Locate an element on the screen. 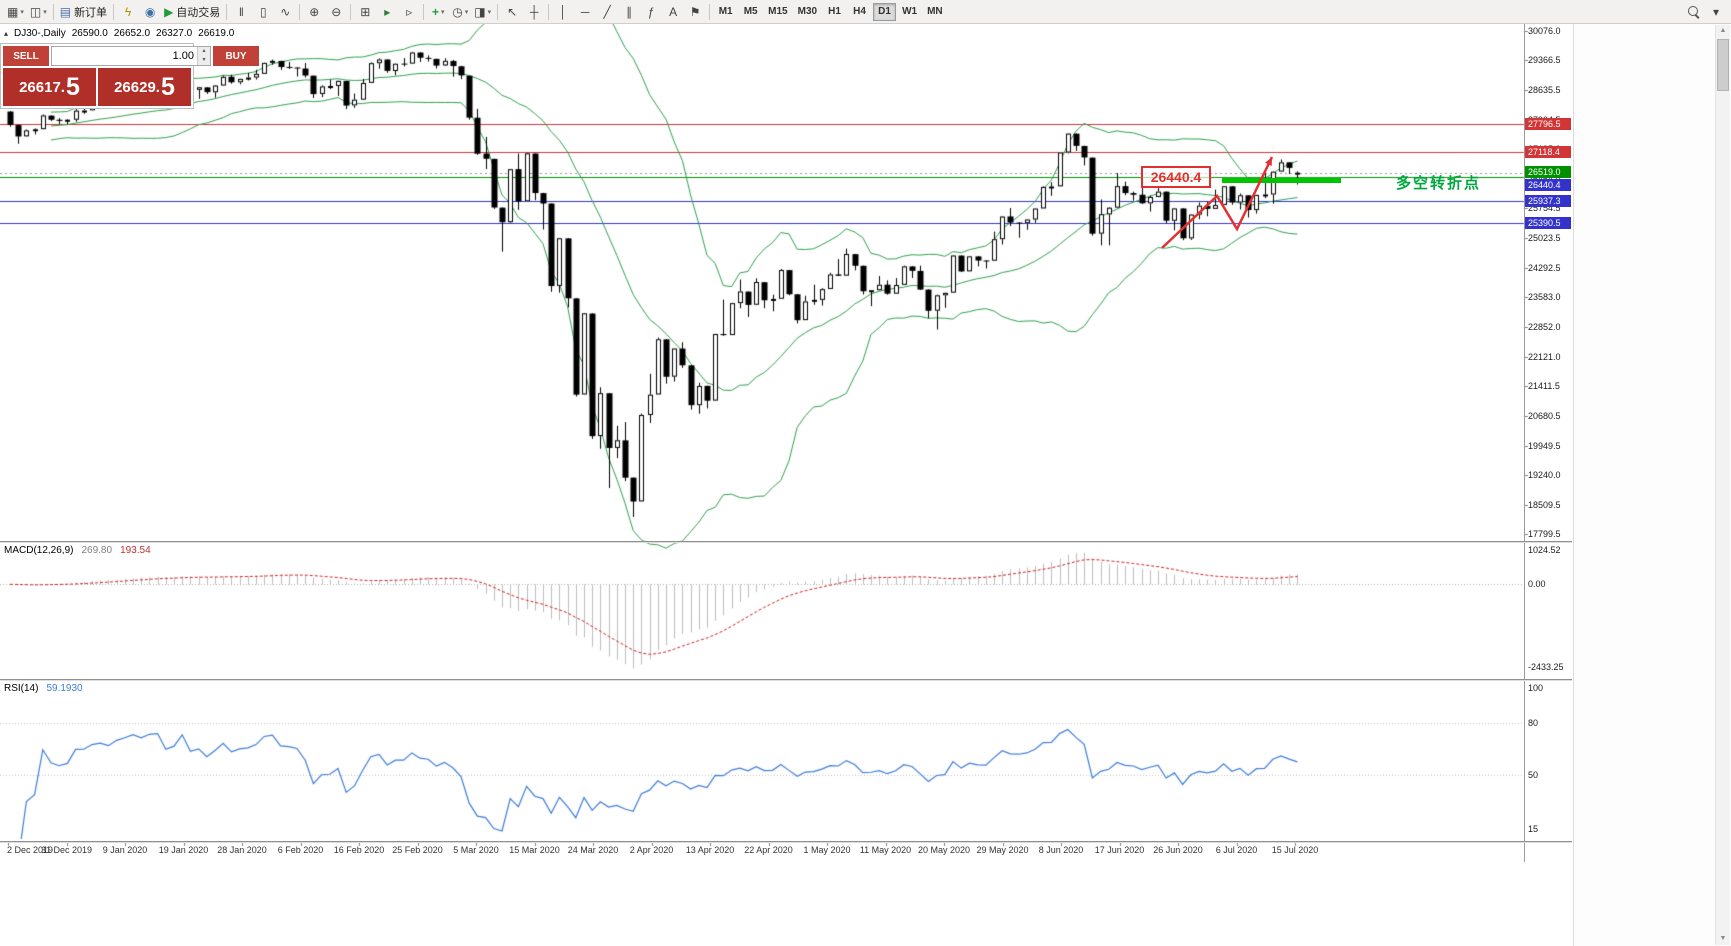 This screenshot has width=1731, height=946. crosshair-icon: ┼ is located at coordinates (534, 11).